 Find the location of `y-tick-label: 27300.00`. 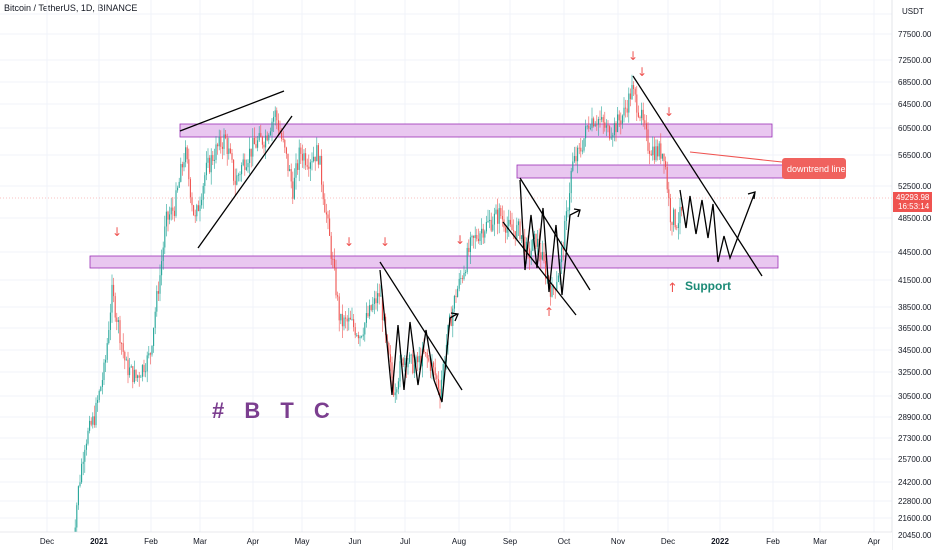

y-tick-label: 27300.00 is located at coordinates (915, 438).